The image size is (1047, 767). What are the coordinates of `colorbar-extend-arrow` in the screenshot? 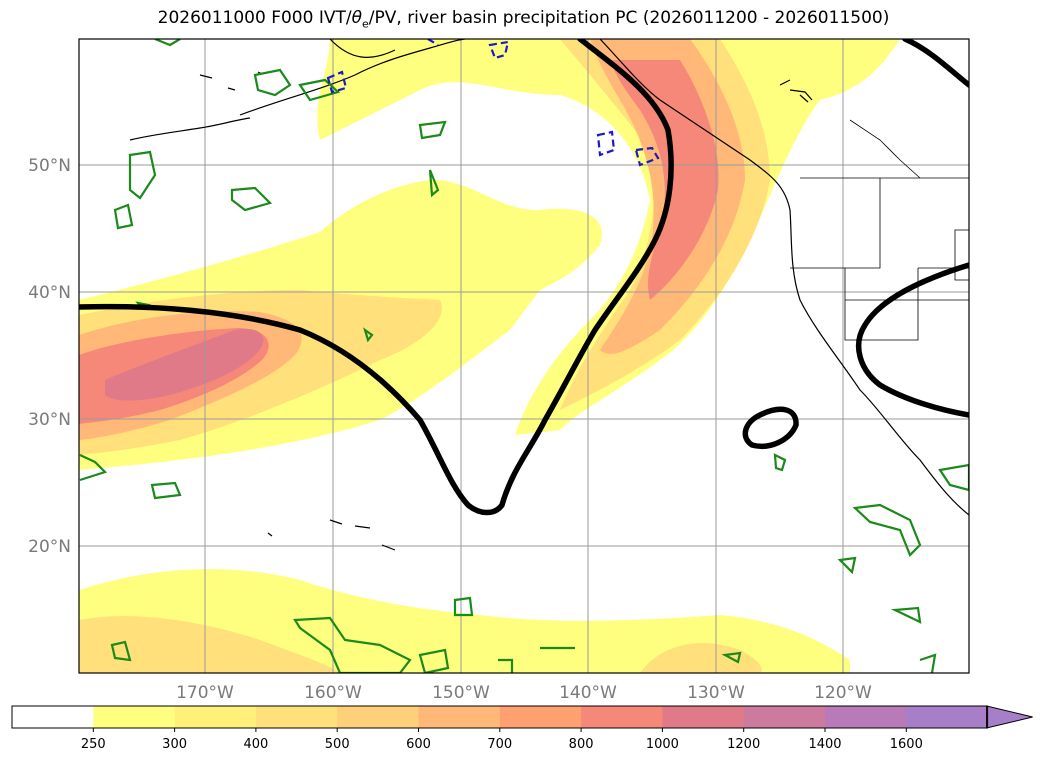 It's located at (1009, 717).